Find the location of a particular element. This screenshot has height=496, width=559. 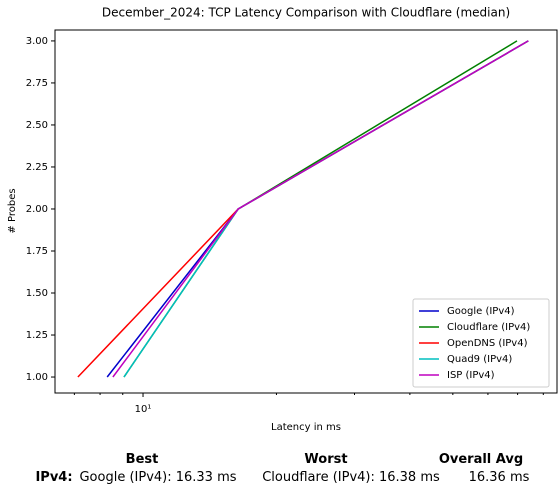

x-axis-label: Latency in ms is located at coordinates (306, 427).